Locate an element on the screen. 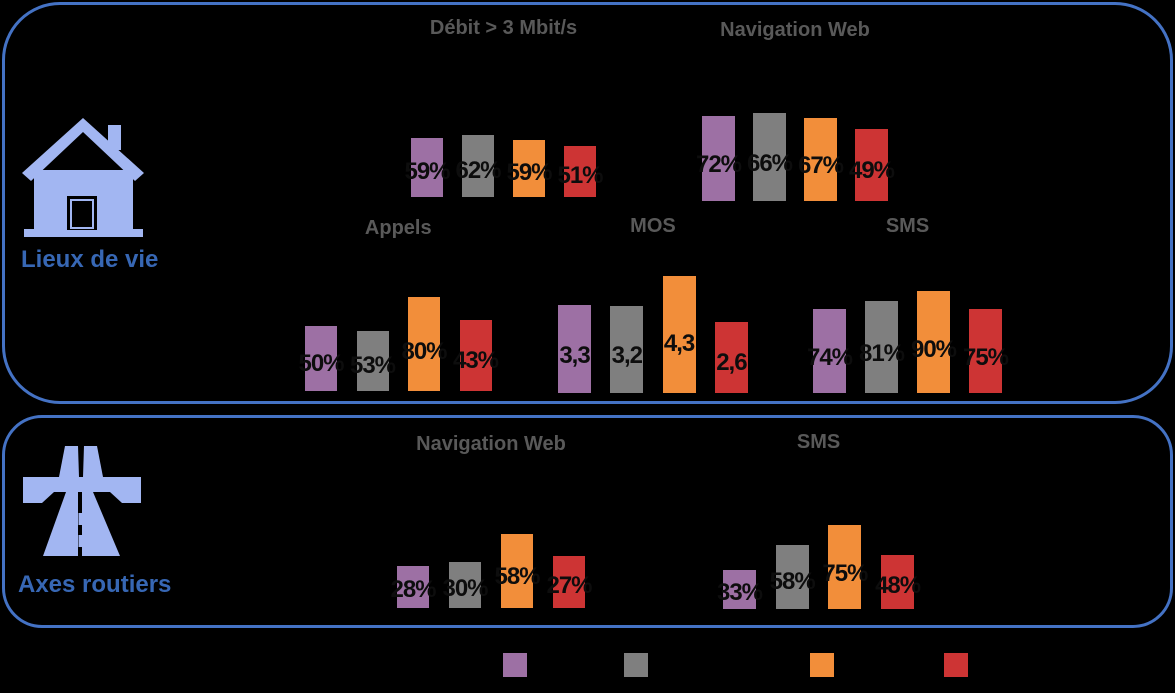  bar-value-label: 80% is located at coordinates (424, 351).